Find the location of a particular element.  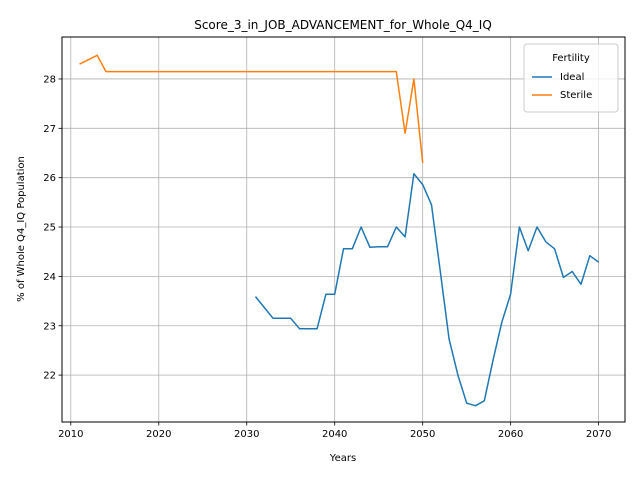

y-tick-label: 24 is located at coordinates (49, 277).